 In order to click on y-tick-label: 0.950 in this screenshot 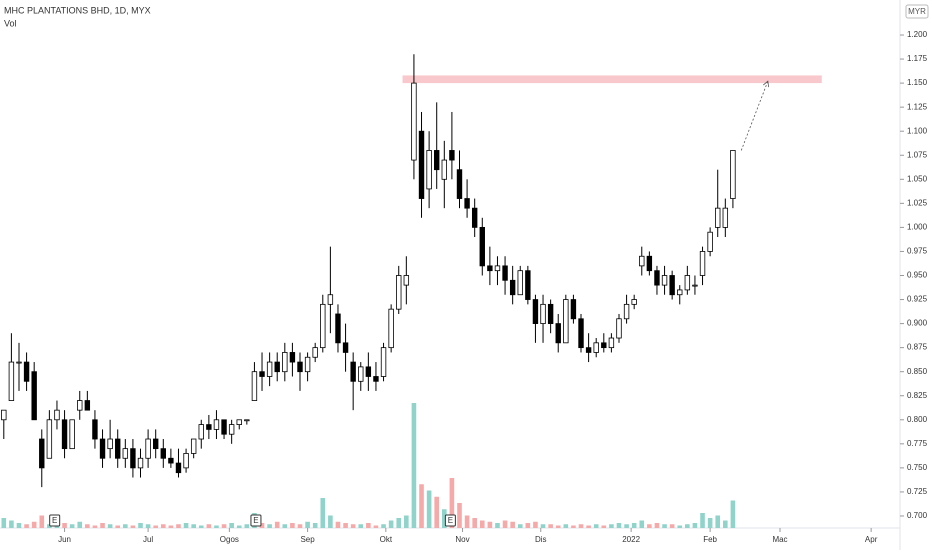, I will do `click(917, 275)`.